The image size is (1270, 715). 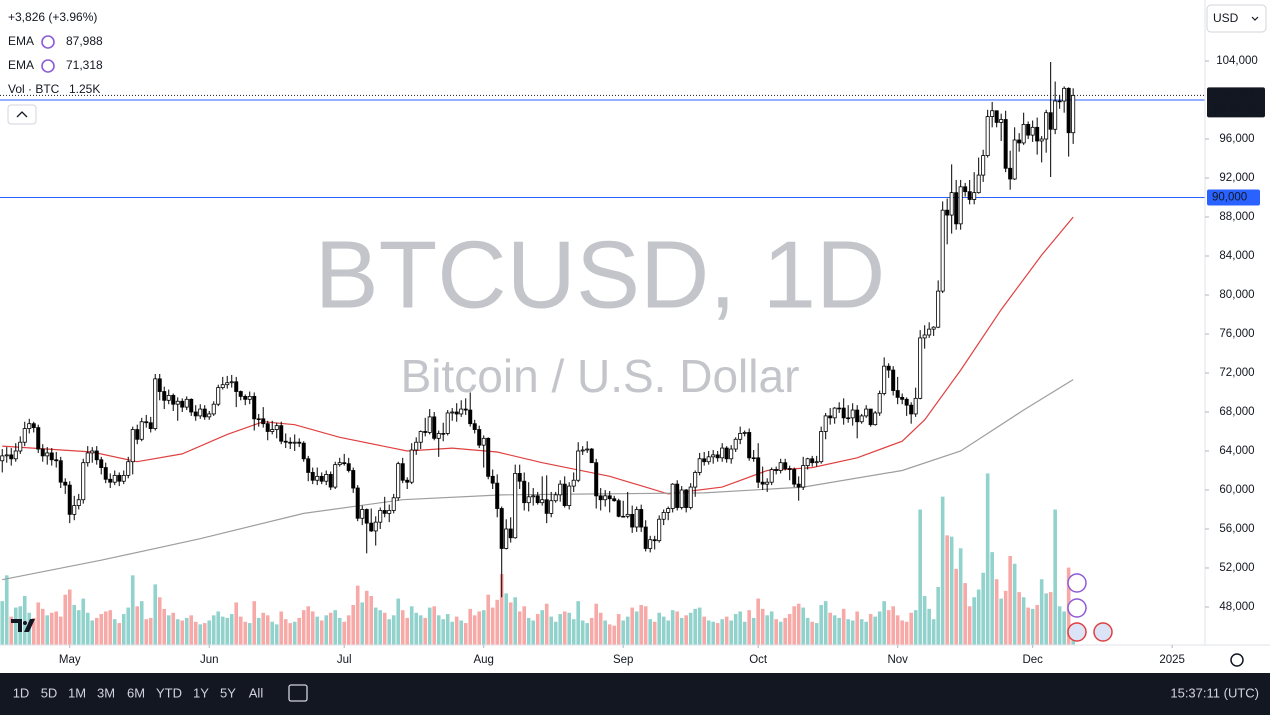 I want to click on logo-mark, so click(x=23, y=625).